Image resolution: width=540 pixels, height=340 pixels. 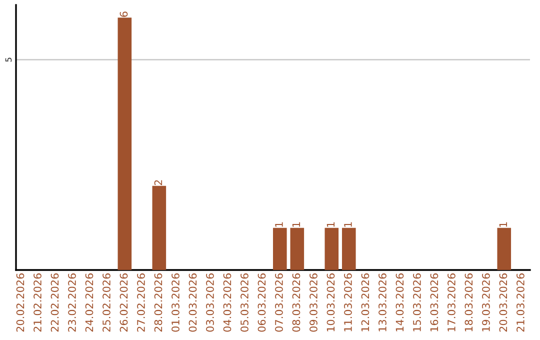 I want to click on data-label: 6, so click(x=124, y=14).